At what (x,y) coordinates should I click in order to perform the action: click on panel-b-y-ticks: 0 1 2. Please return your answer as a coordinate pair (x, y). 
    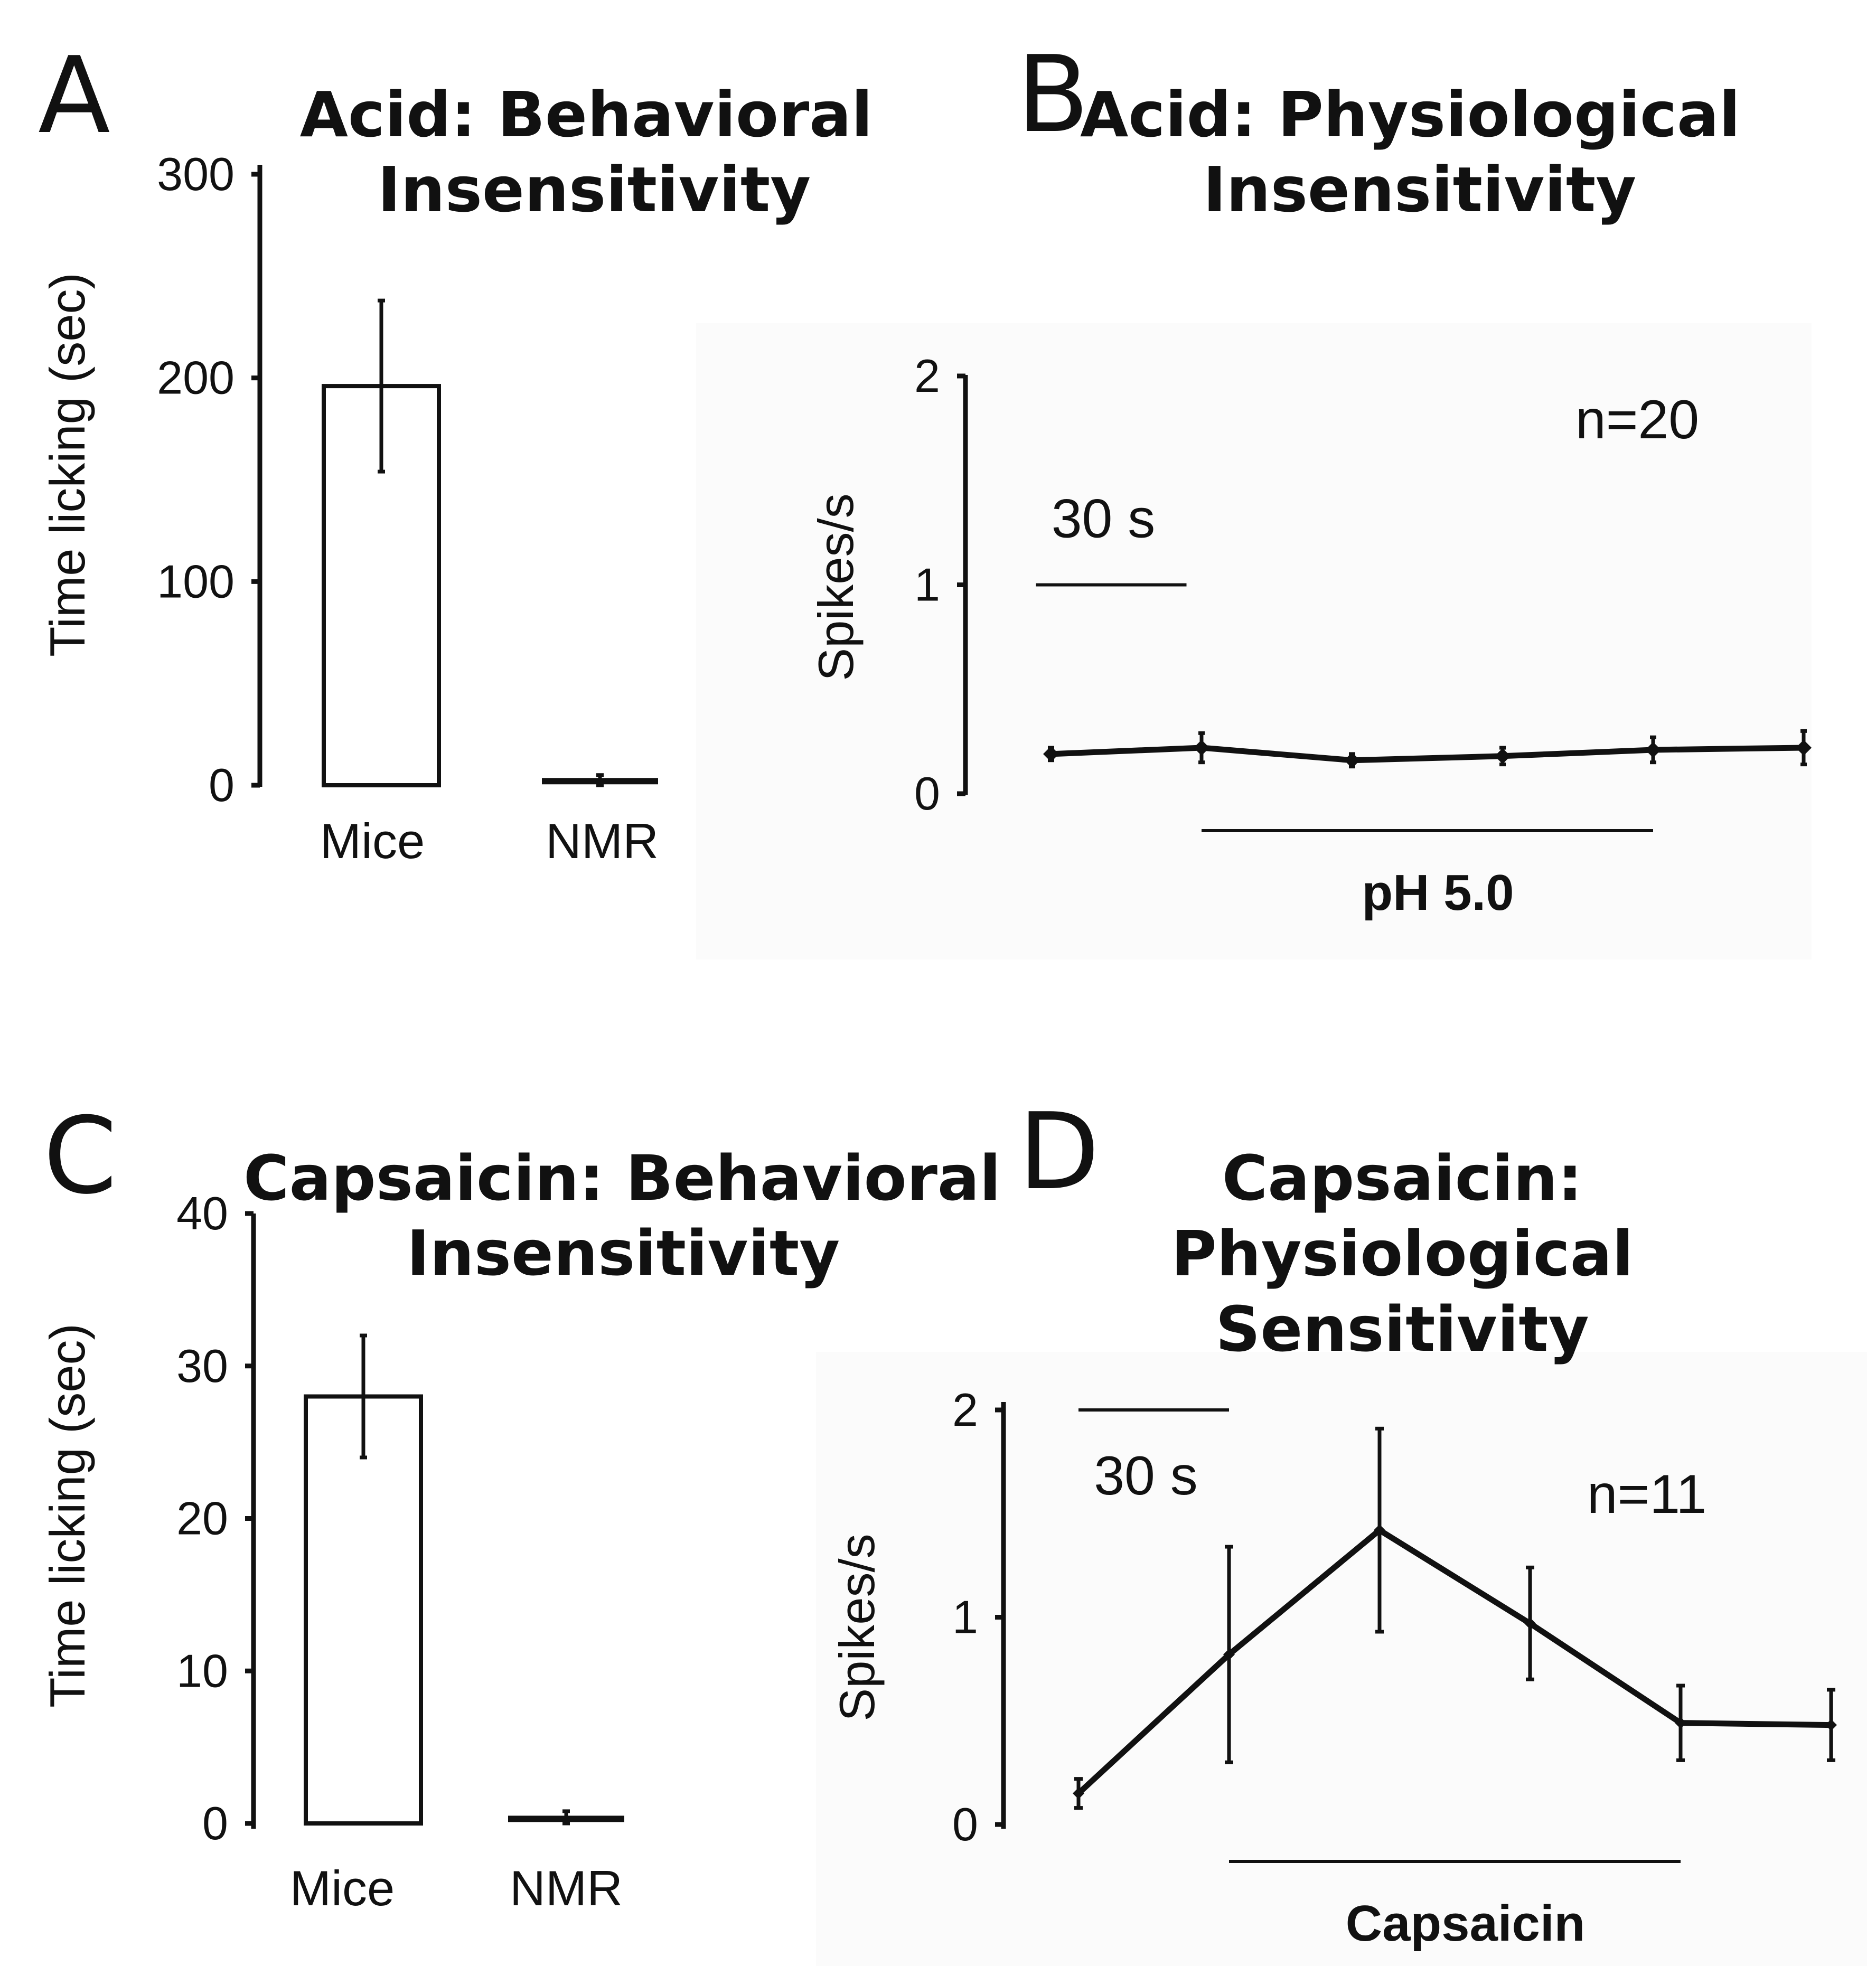
    Looking at the image, I should click on (939, 585).